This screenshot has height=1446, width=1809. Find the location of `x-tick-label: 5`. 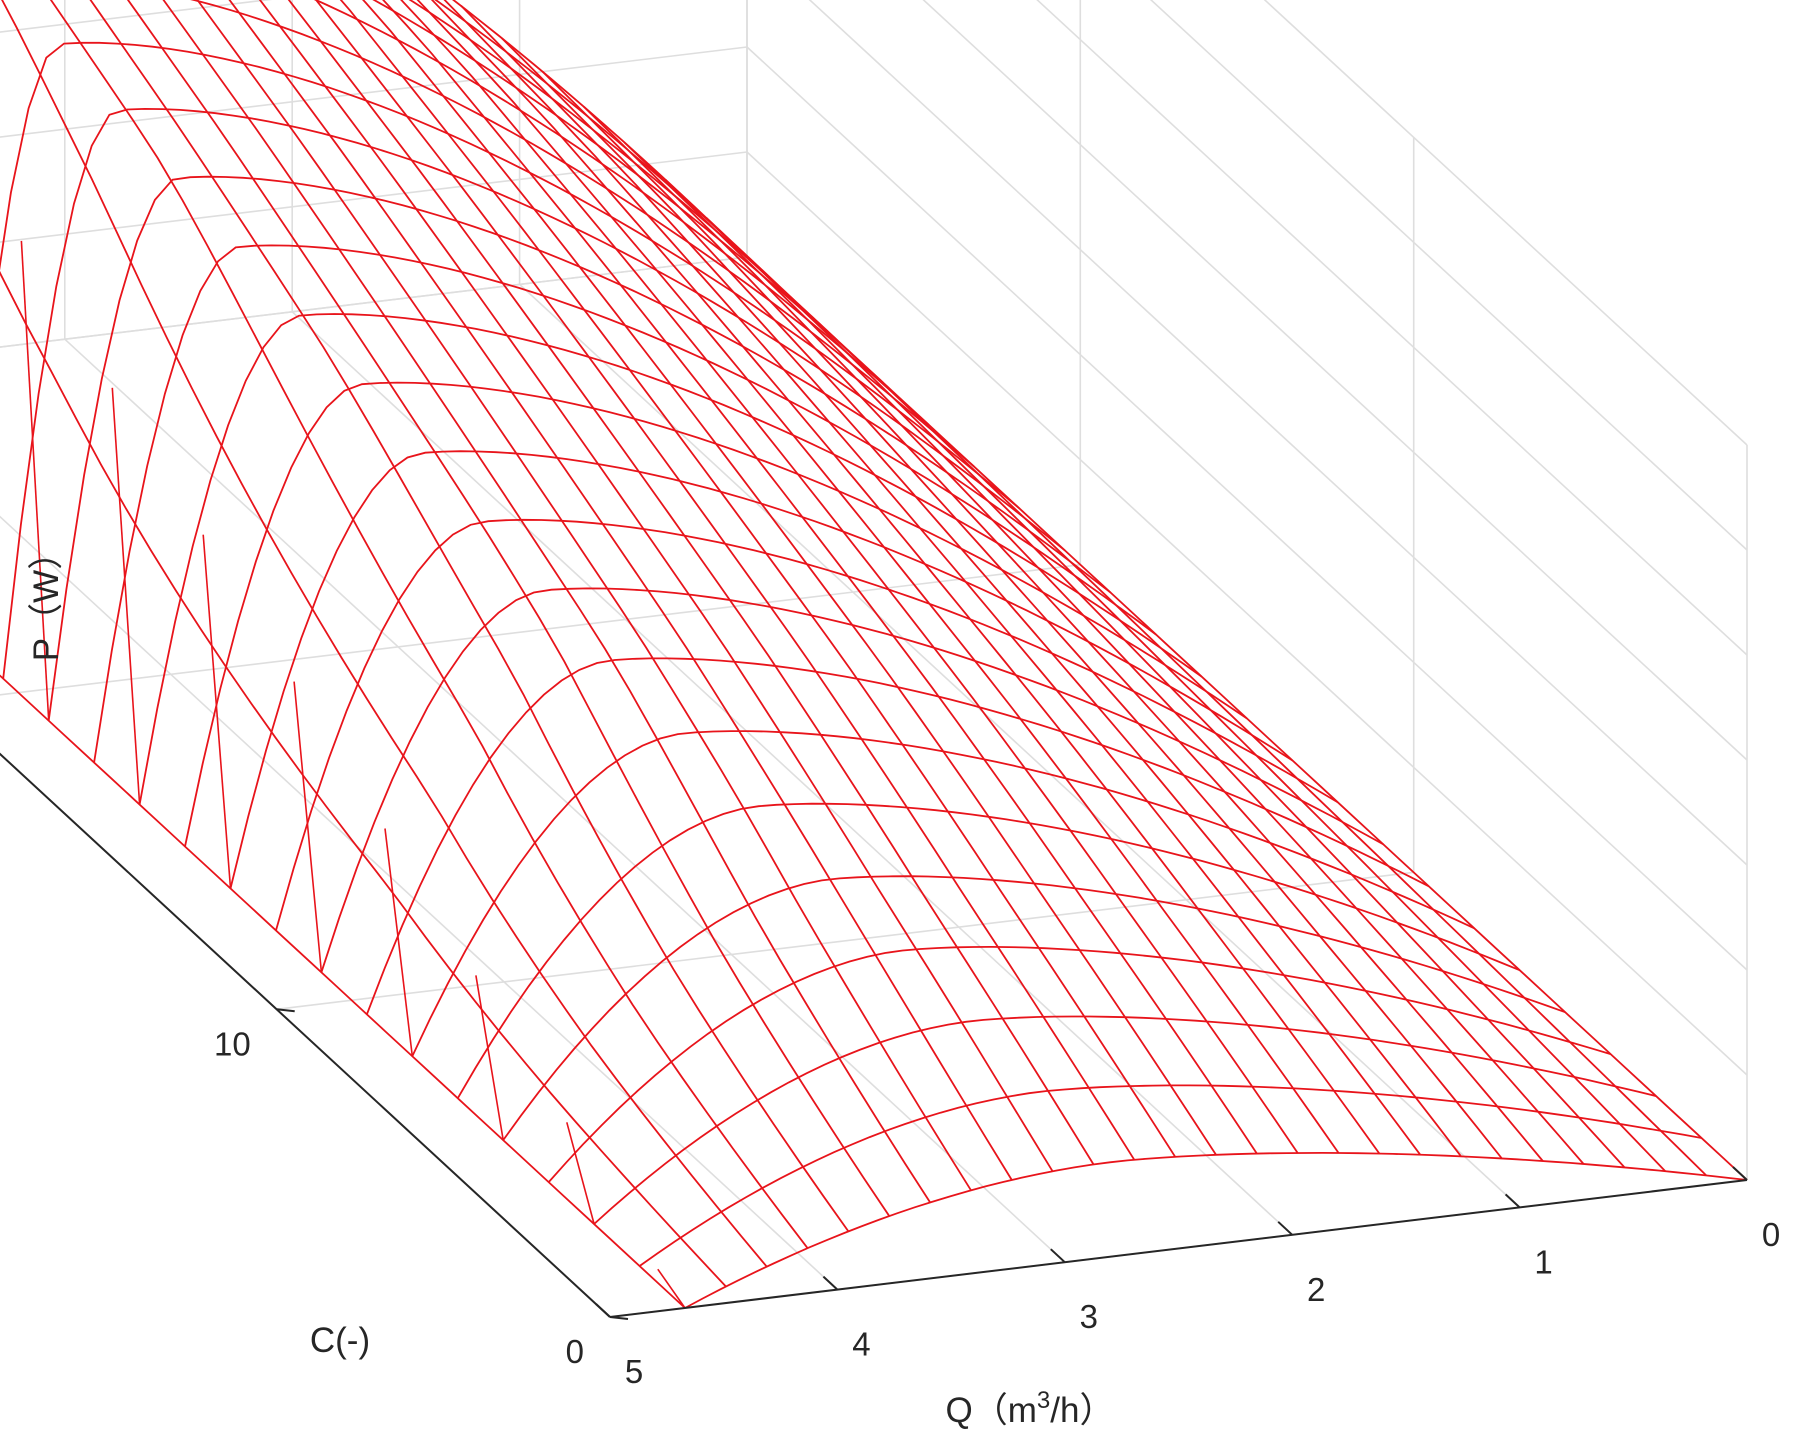

x-tick-label: 5 is located at coordinates (634, 1371).